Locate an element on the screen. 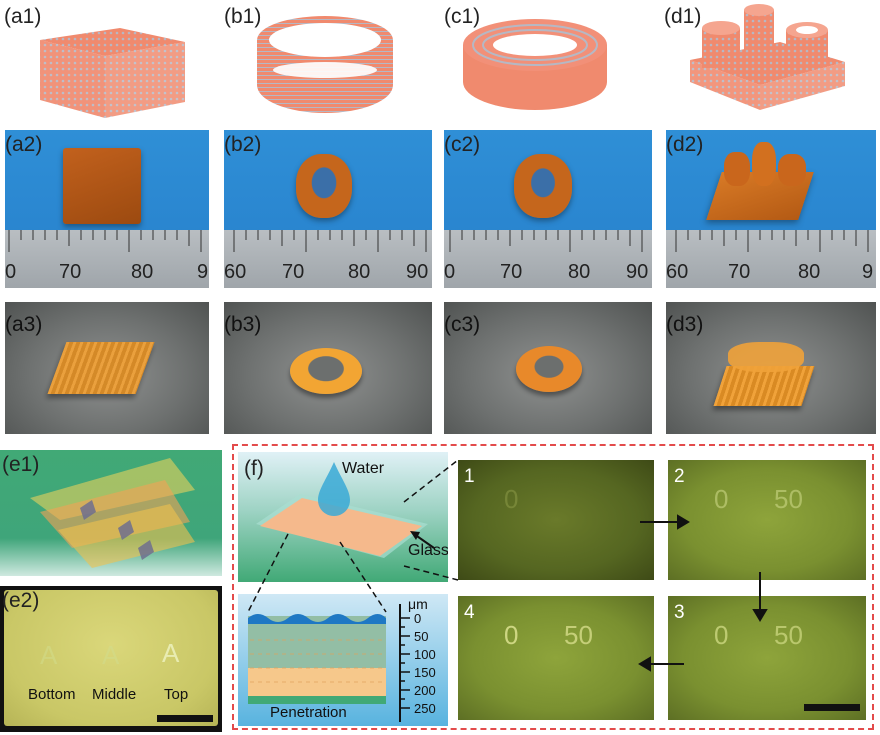 The height and width of the screenshot is (735, 880). panel-e2: (e2) A A A Bottom Middle Top is located at coordinates (111, 659).